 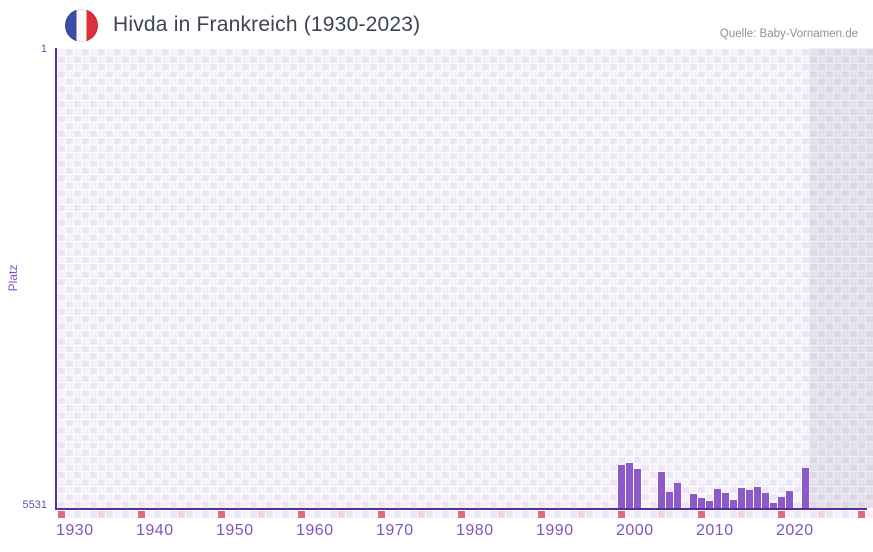 What do you see at coordinates (421, 514) in the screenshot?
I see `year-marker-1975` at bounding box center [421, 514].